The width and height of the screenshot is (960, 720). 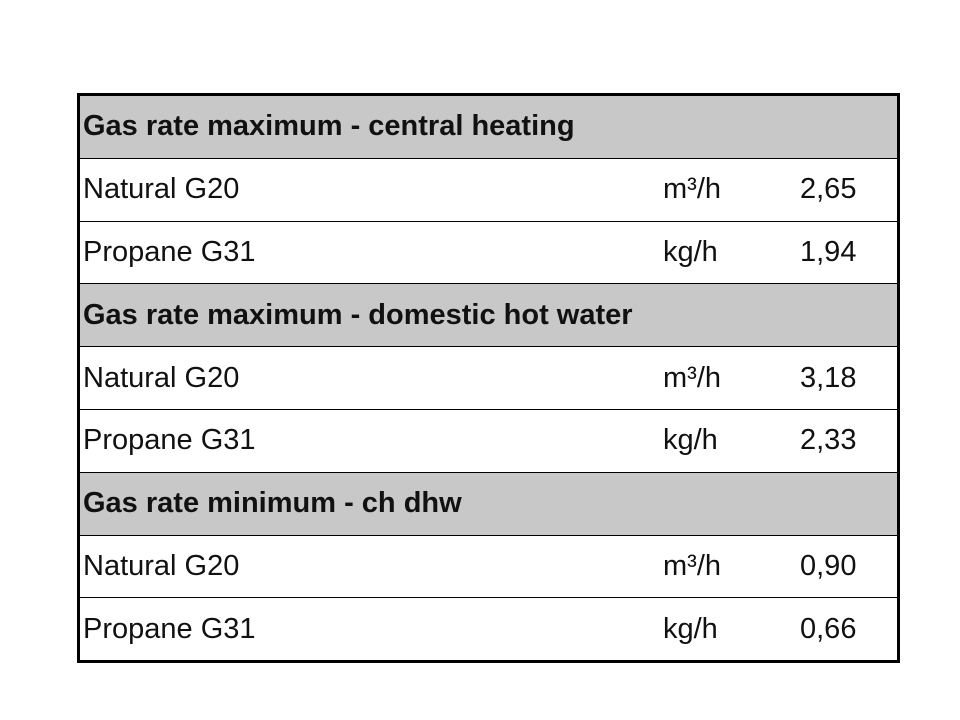 I want to click on cell-value: 0,90, so click(x=849, y=566).